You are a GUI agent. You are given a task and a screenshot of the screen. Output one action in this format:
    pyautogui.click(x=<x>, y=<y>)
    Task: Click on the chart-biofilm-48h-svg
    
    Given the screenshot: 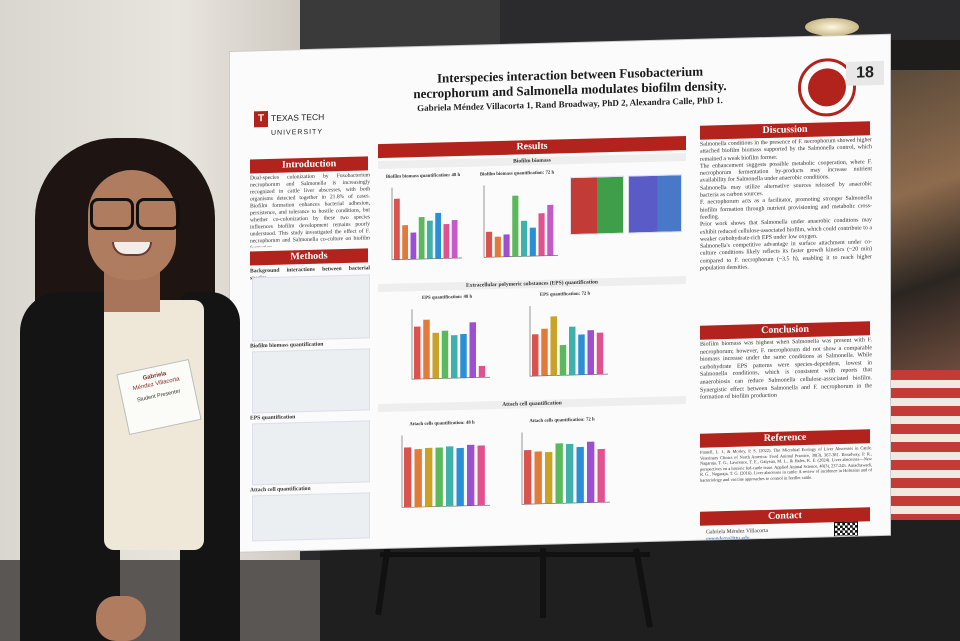 What is the action you would take?
    pyautogui.click(x=426, y=224)
    